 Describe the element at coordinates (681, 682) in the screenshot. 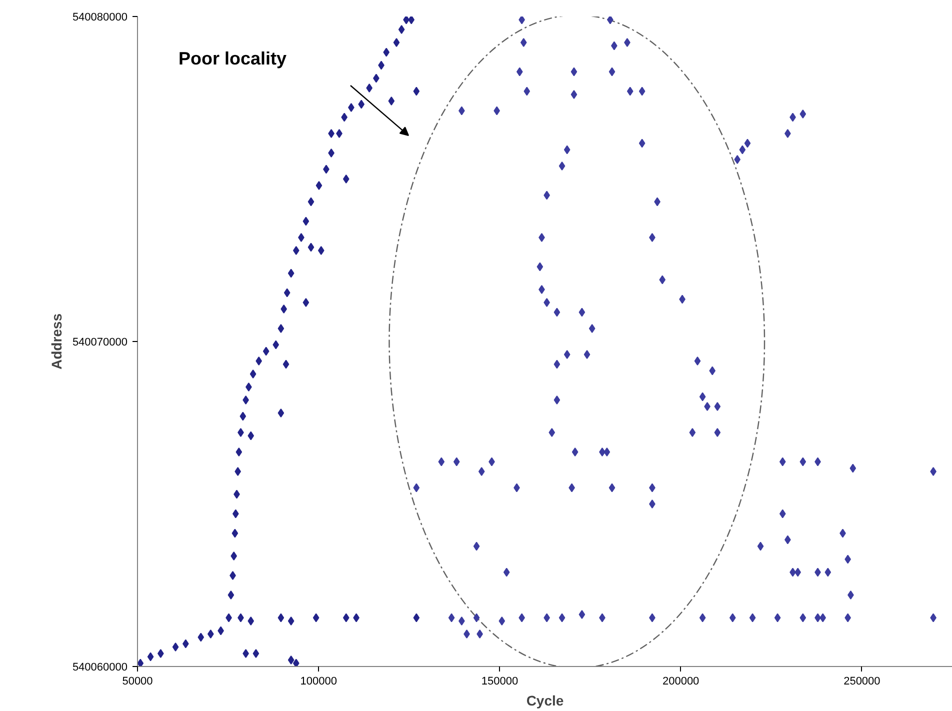

I see `x-tick-label: 200000` at that location.